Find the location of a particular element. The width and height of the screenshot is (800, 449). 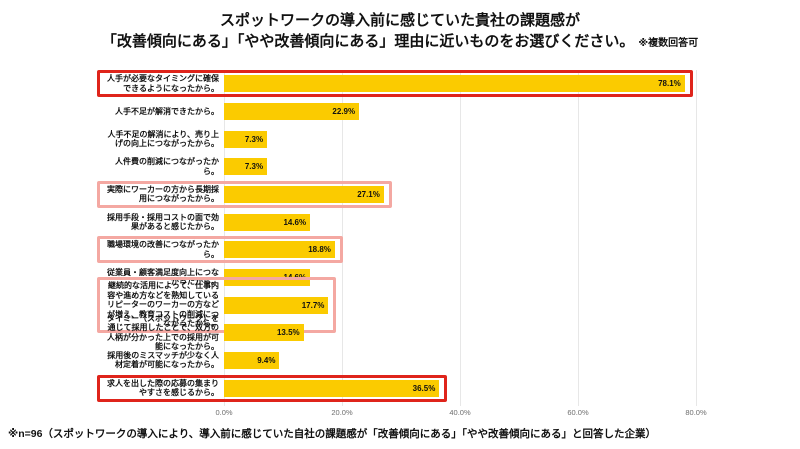

category-label: 職場環境の改善につながったから。 is located at coordinates (163, 249).